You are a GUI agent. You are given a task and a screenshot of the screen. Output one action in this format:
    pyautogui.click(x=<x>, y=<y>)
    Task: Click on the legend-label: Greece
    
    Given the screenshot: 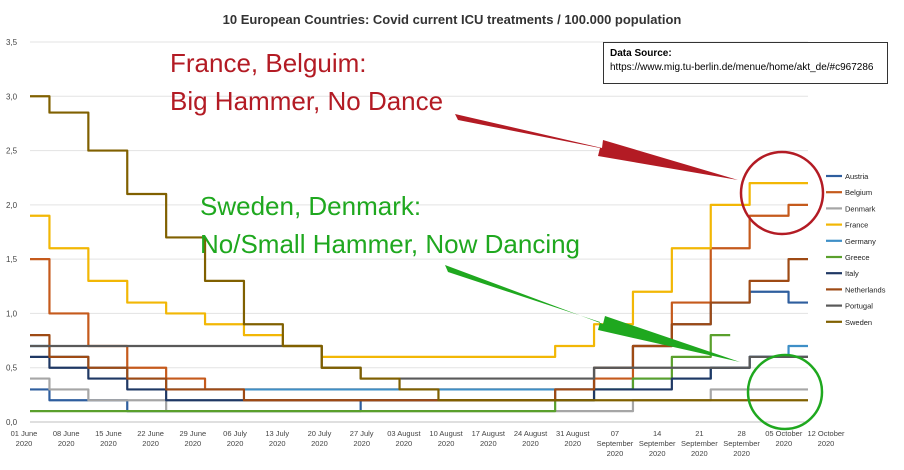 What is the action you would take?
    pyautogui.click(x=857, y=257)
    